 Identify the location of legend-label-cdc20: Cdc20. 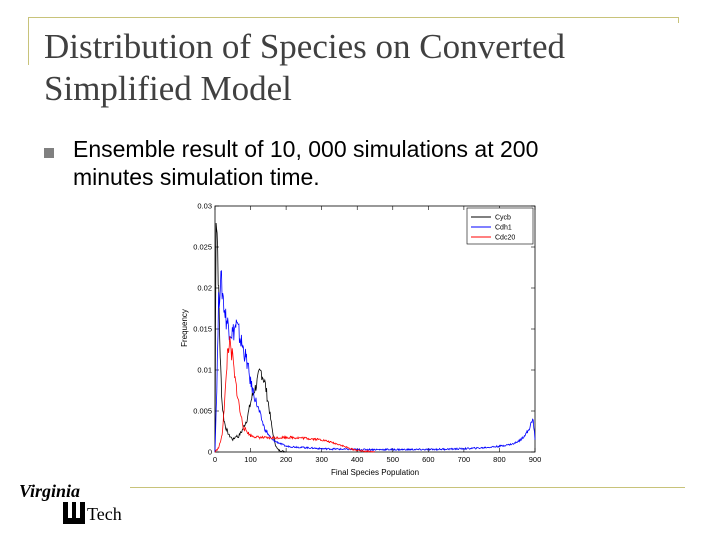
(505, 238).